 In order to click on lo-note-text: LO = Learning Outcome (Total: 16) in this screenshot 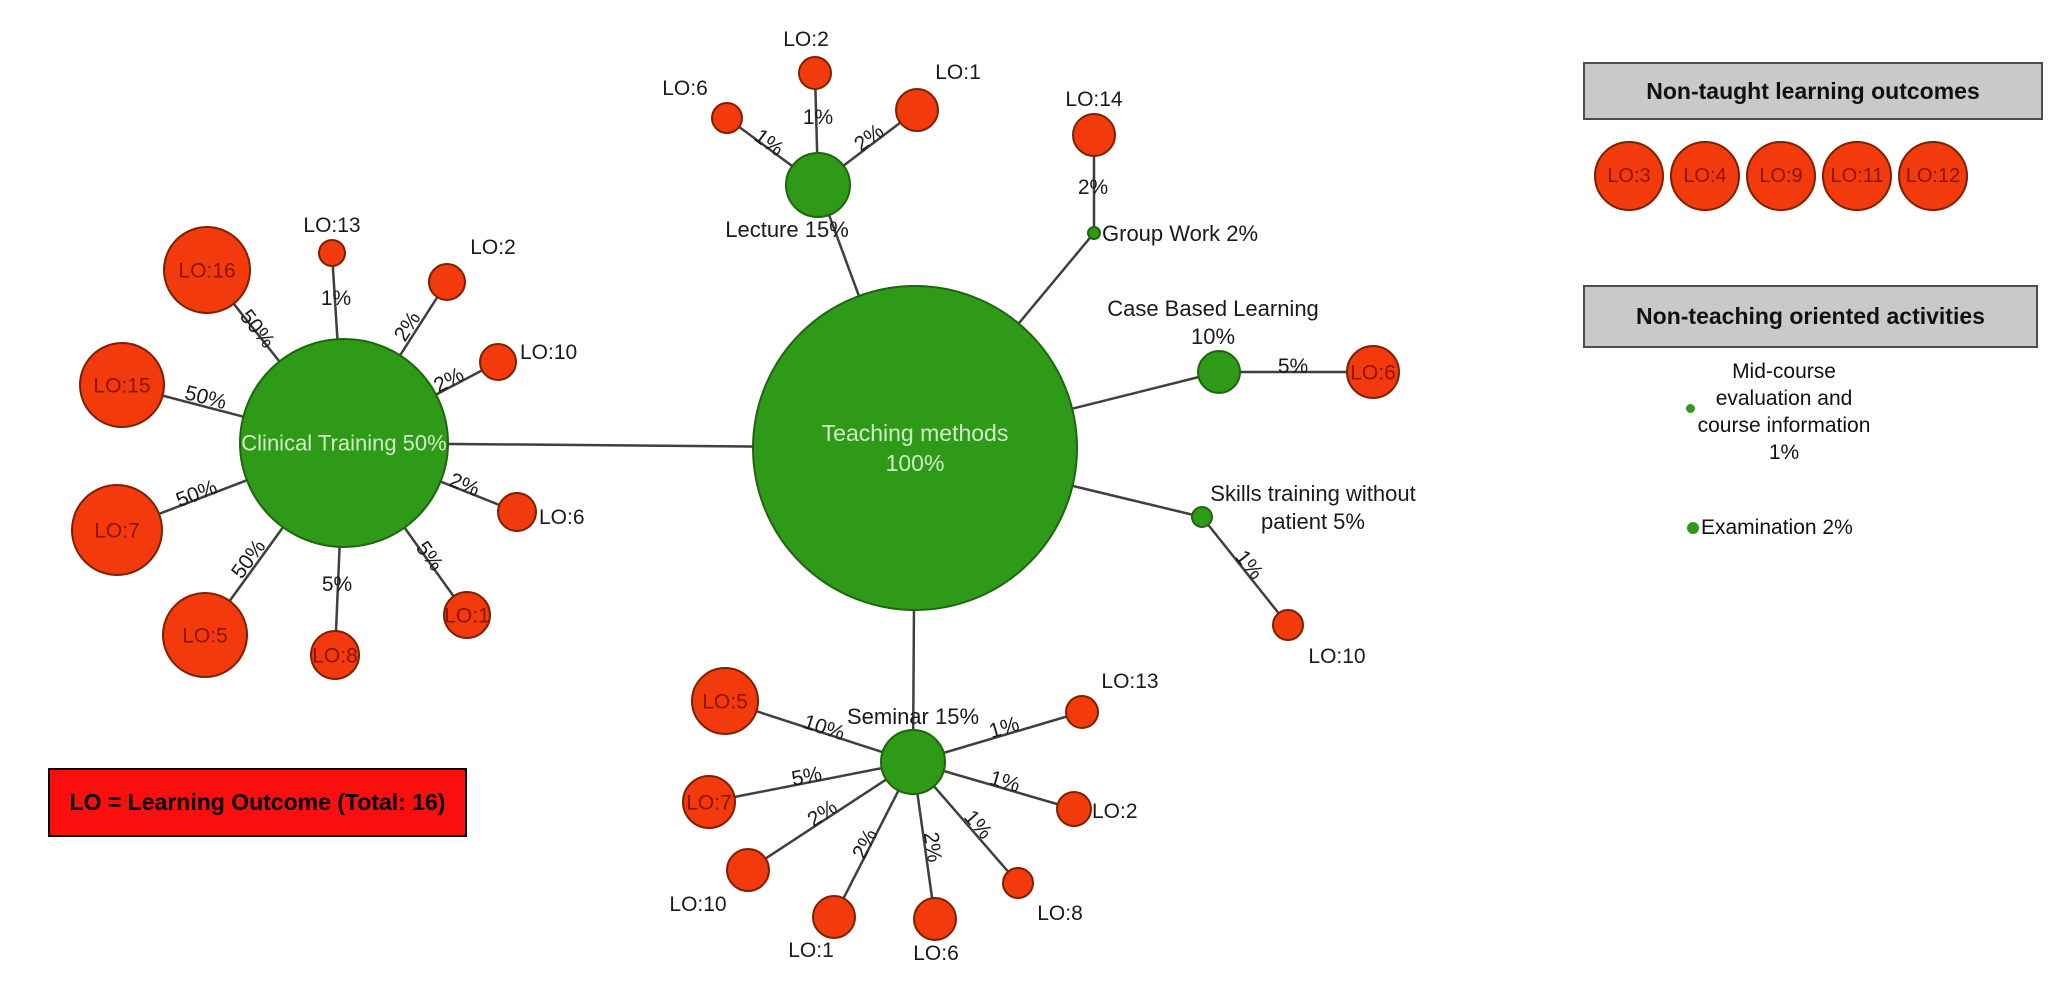, I will do `click(257, 802)`.